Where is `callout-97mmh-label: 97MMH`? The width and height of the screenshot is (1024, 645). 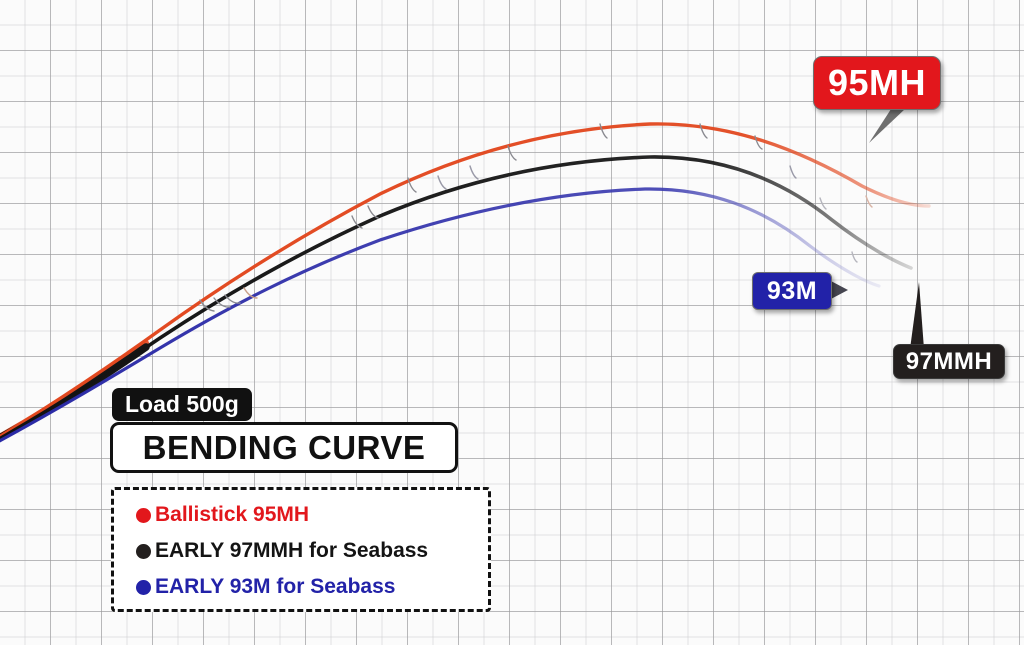
callout-97mmh-label: 97MMH is located at coordinates (949, 361).